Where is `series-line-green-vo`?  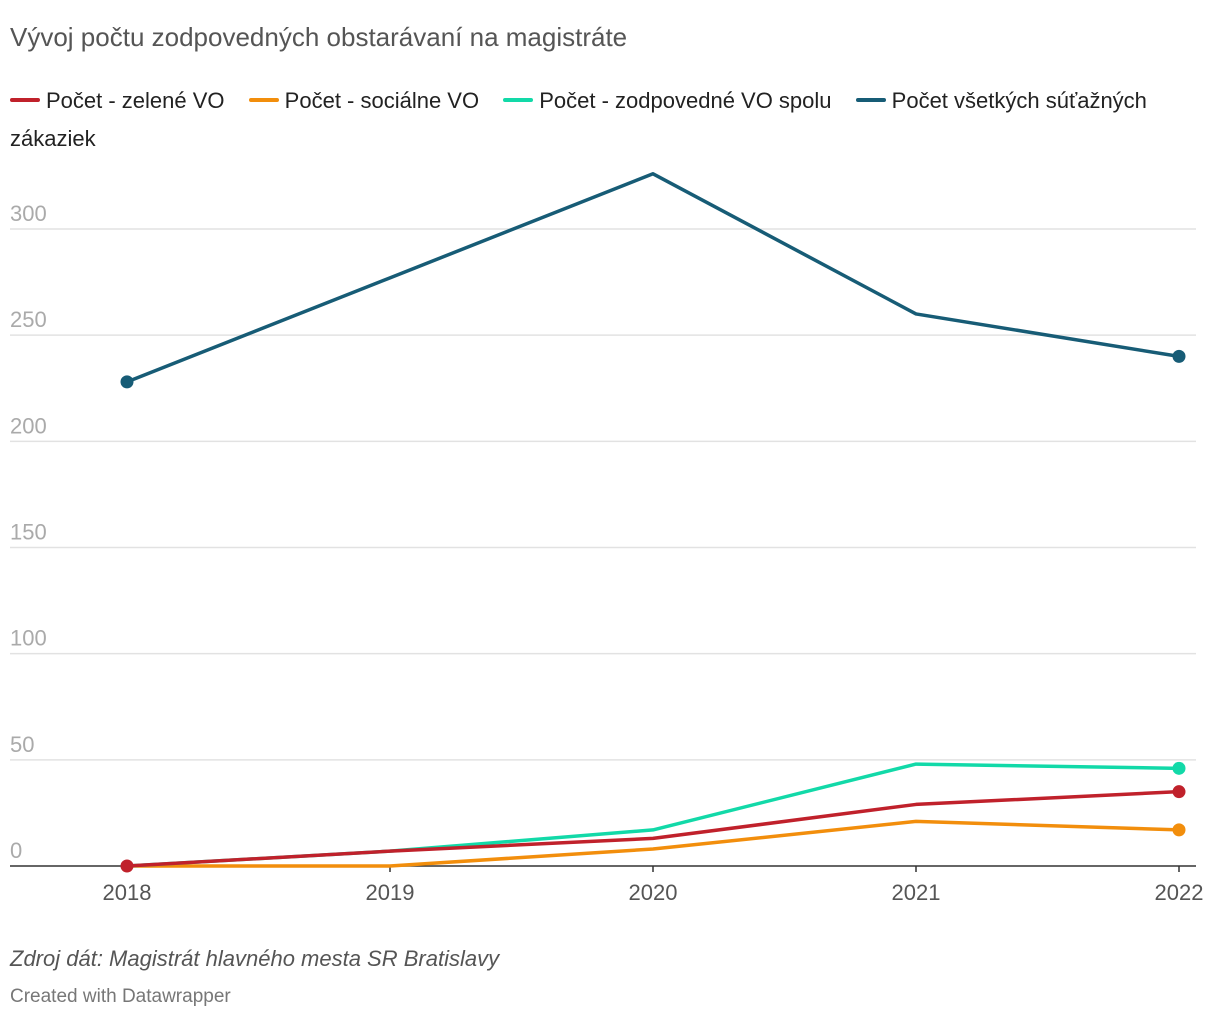 series-line-green-vo is located at coordinates (653, 828).